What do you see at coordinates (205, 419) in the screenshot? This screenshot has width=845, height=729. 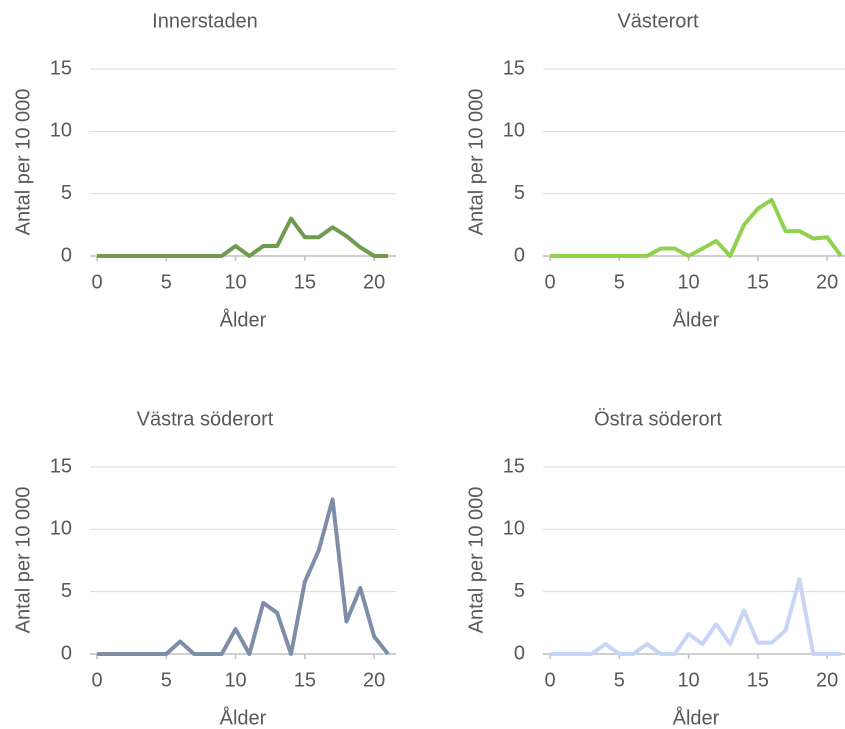 I see `chart-title: Västra söderort` at bounding box center [205, 419].